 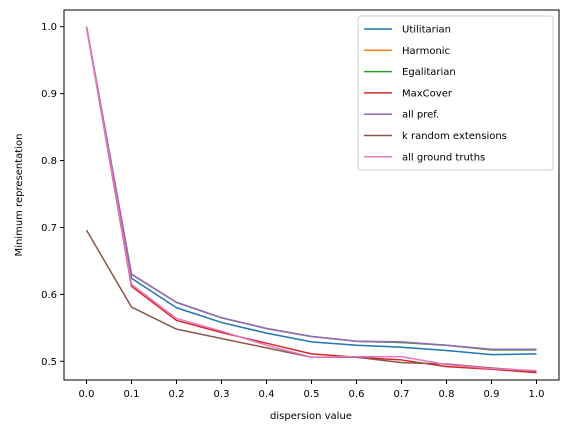 I want to click on x-tick-label: 0.1, so click(x=132, y=394).